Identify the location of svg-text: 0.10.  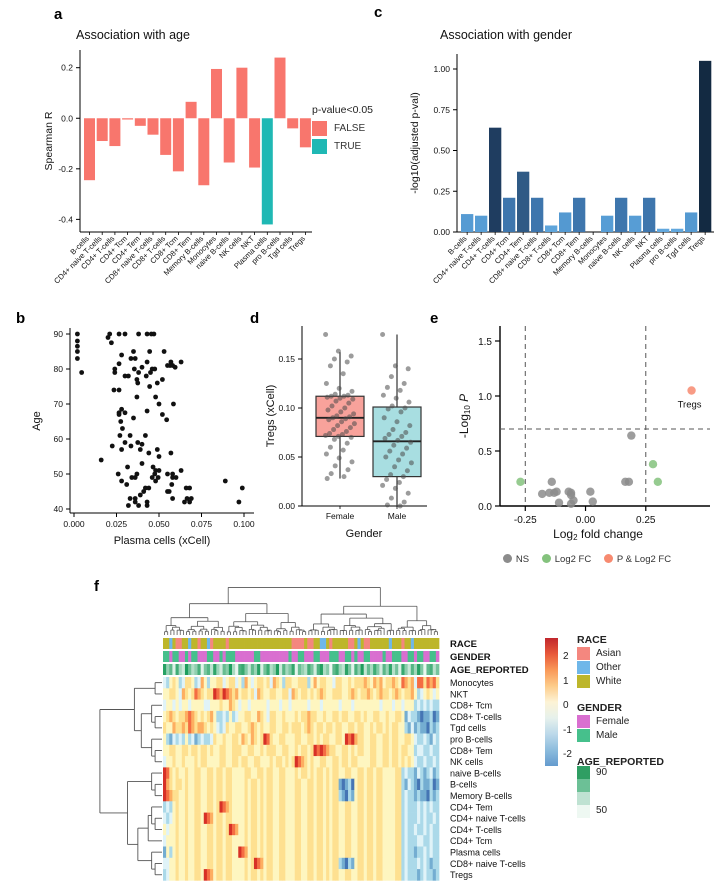
(286, 408).